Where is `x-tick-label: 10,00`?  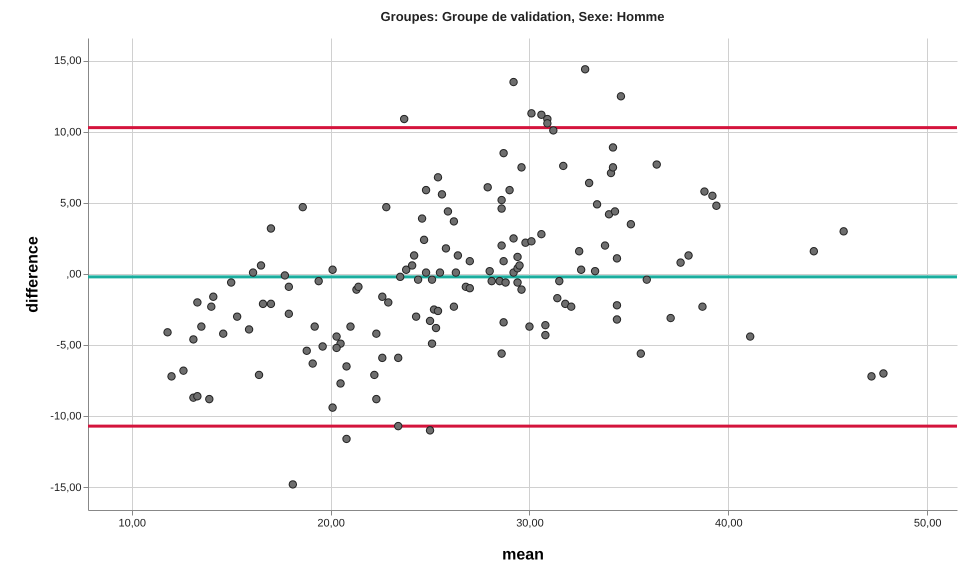
x-tick-label: 10,00 is located at coordinates (132, 524).